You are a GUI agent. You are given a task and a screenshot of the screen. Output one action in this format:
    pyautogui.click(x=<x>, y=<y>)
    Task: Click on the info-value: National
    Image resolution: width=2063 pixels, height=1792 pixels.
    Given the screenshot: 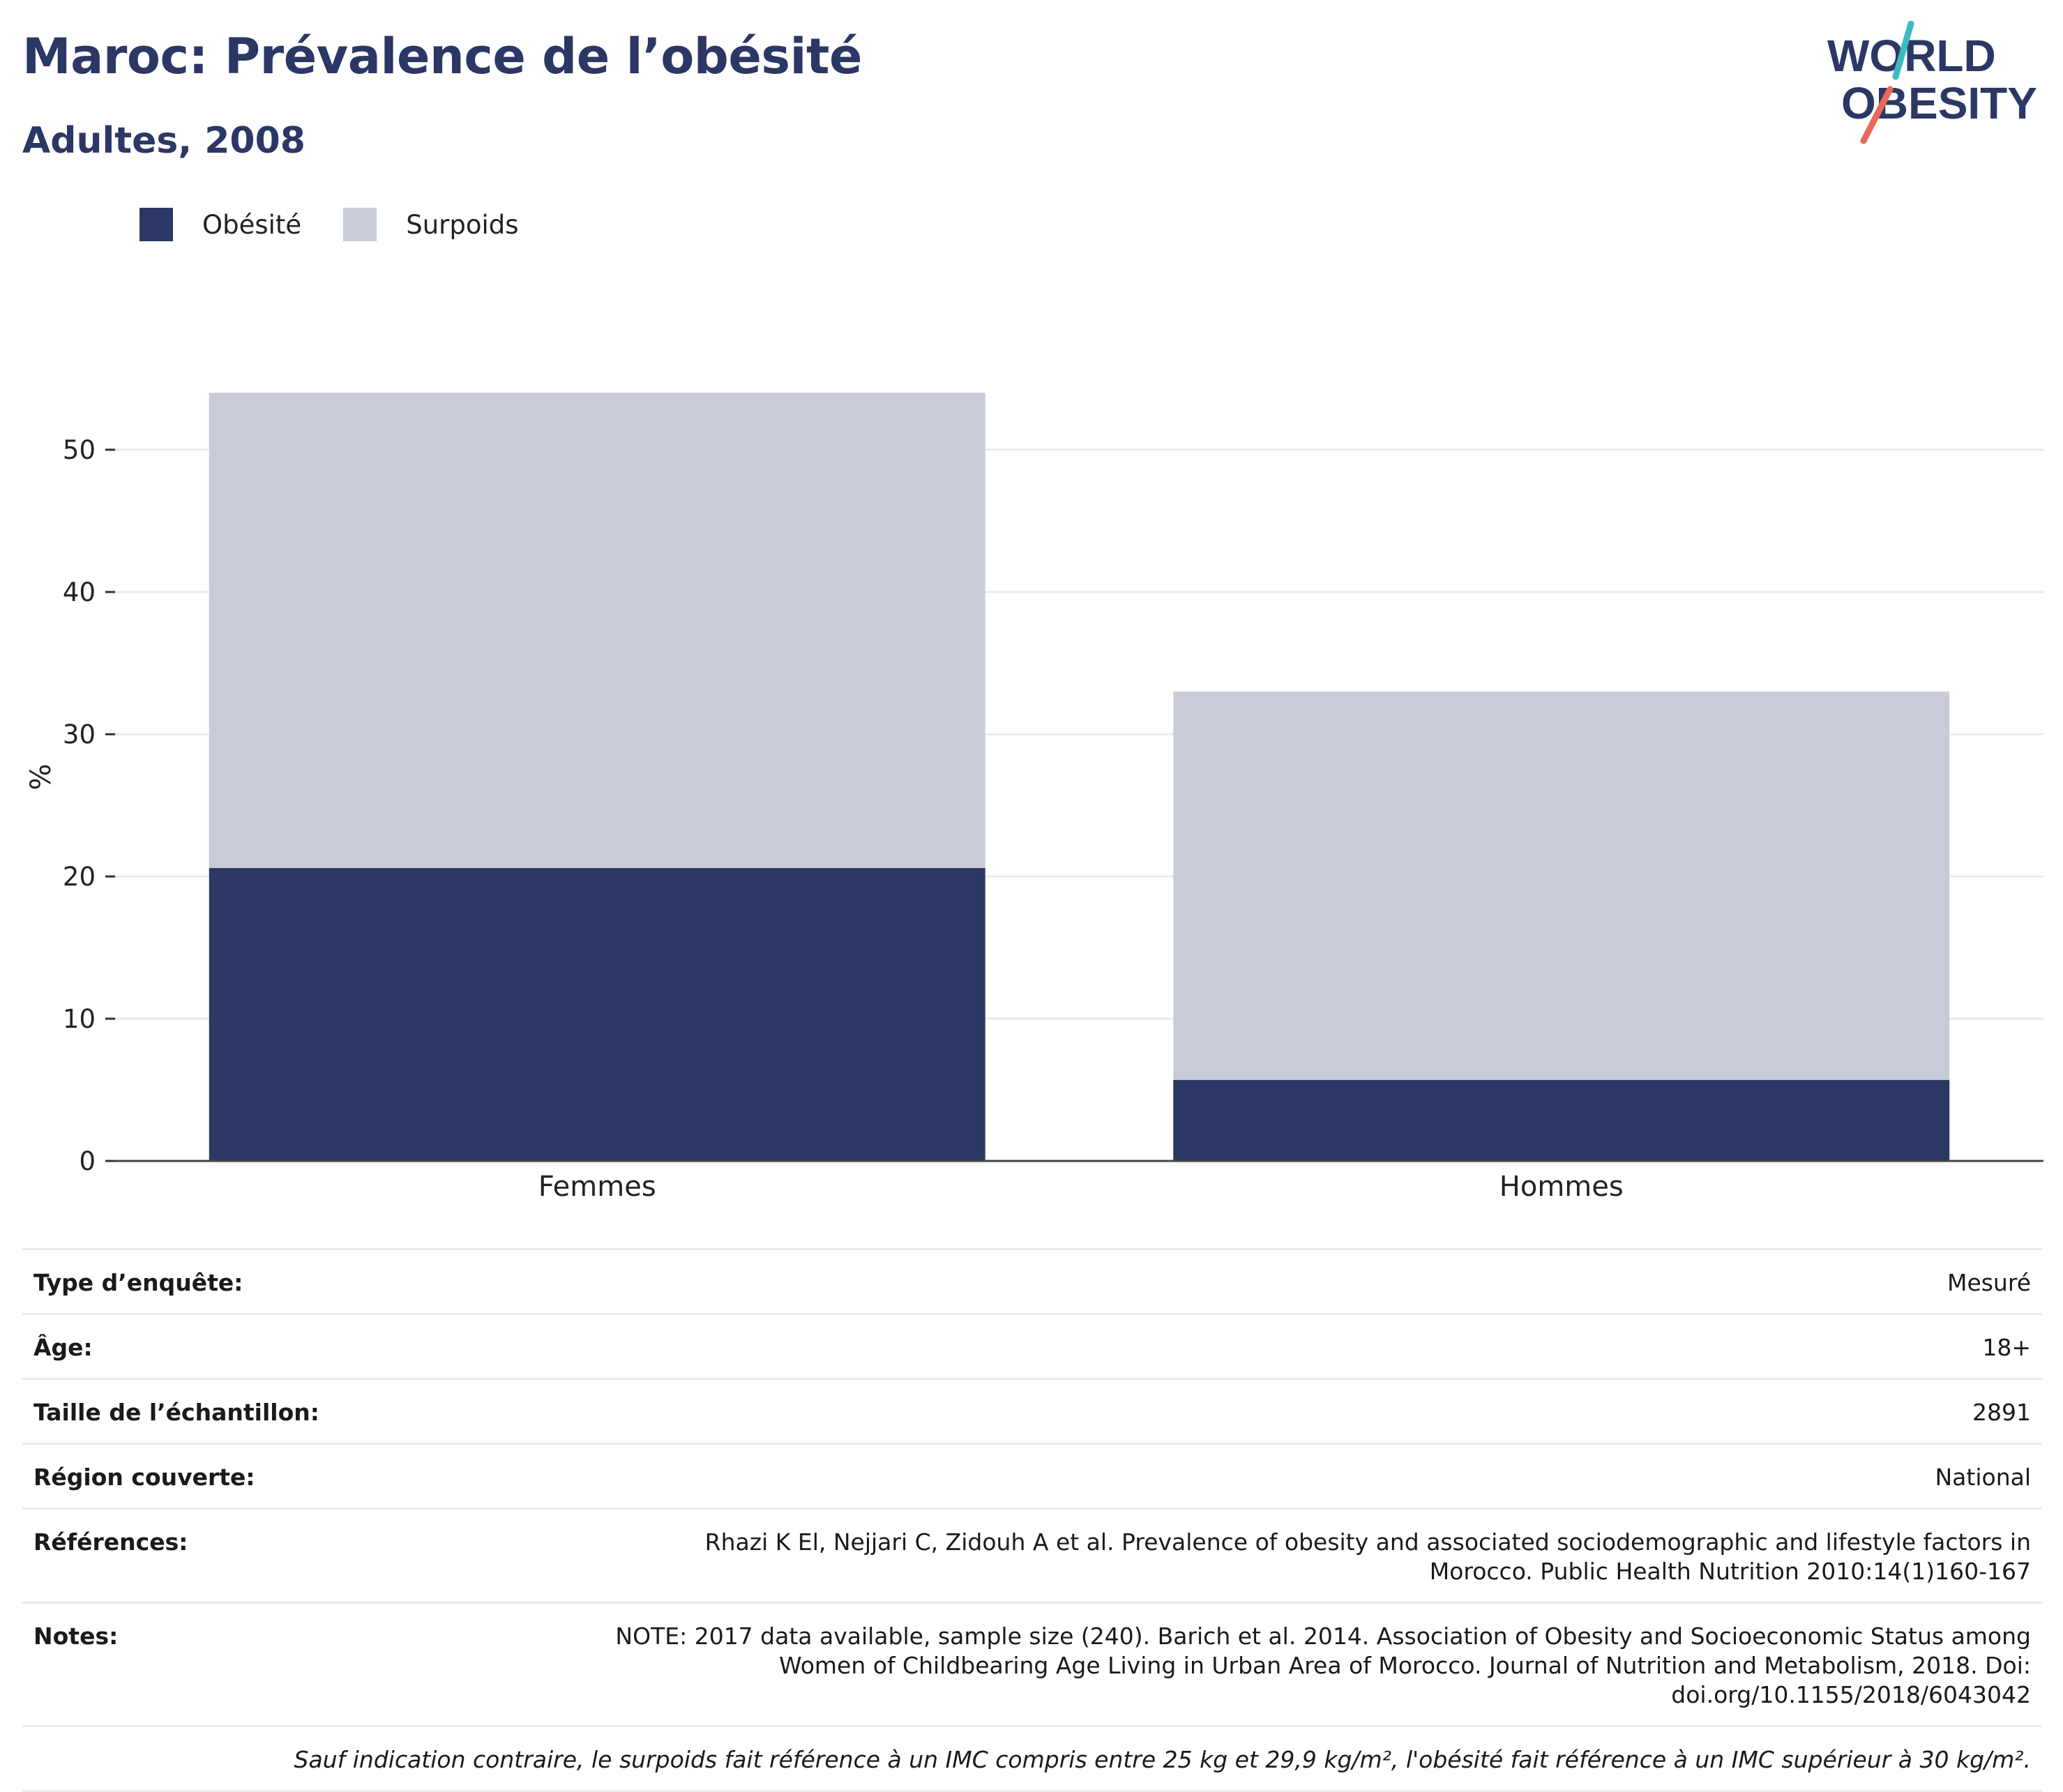 What is the action you would take?
    pyautogui.click(x=1983, y=1477)
    